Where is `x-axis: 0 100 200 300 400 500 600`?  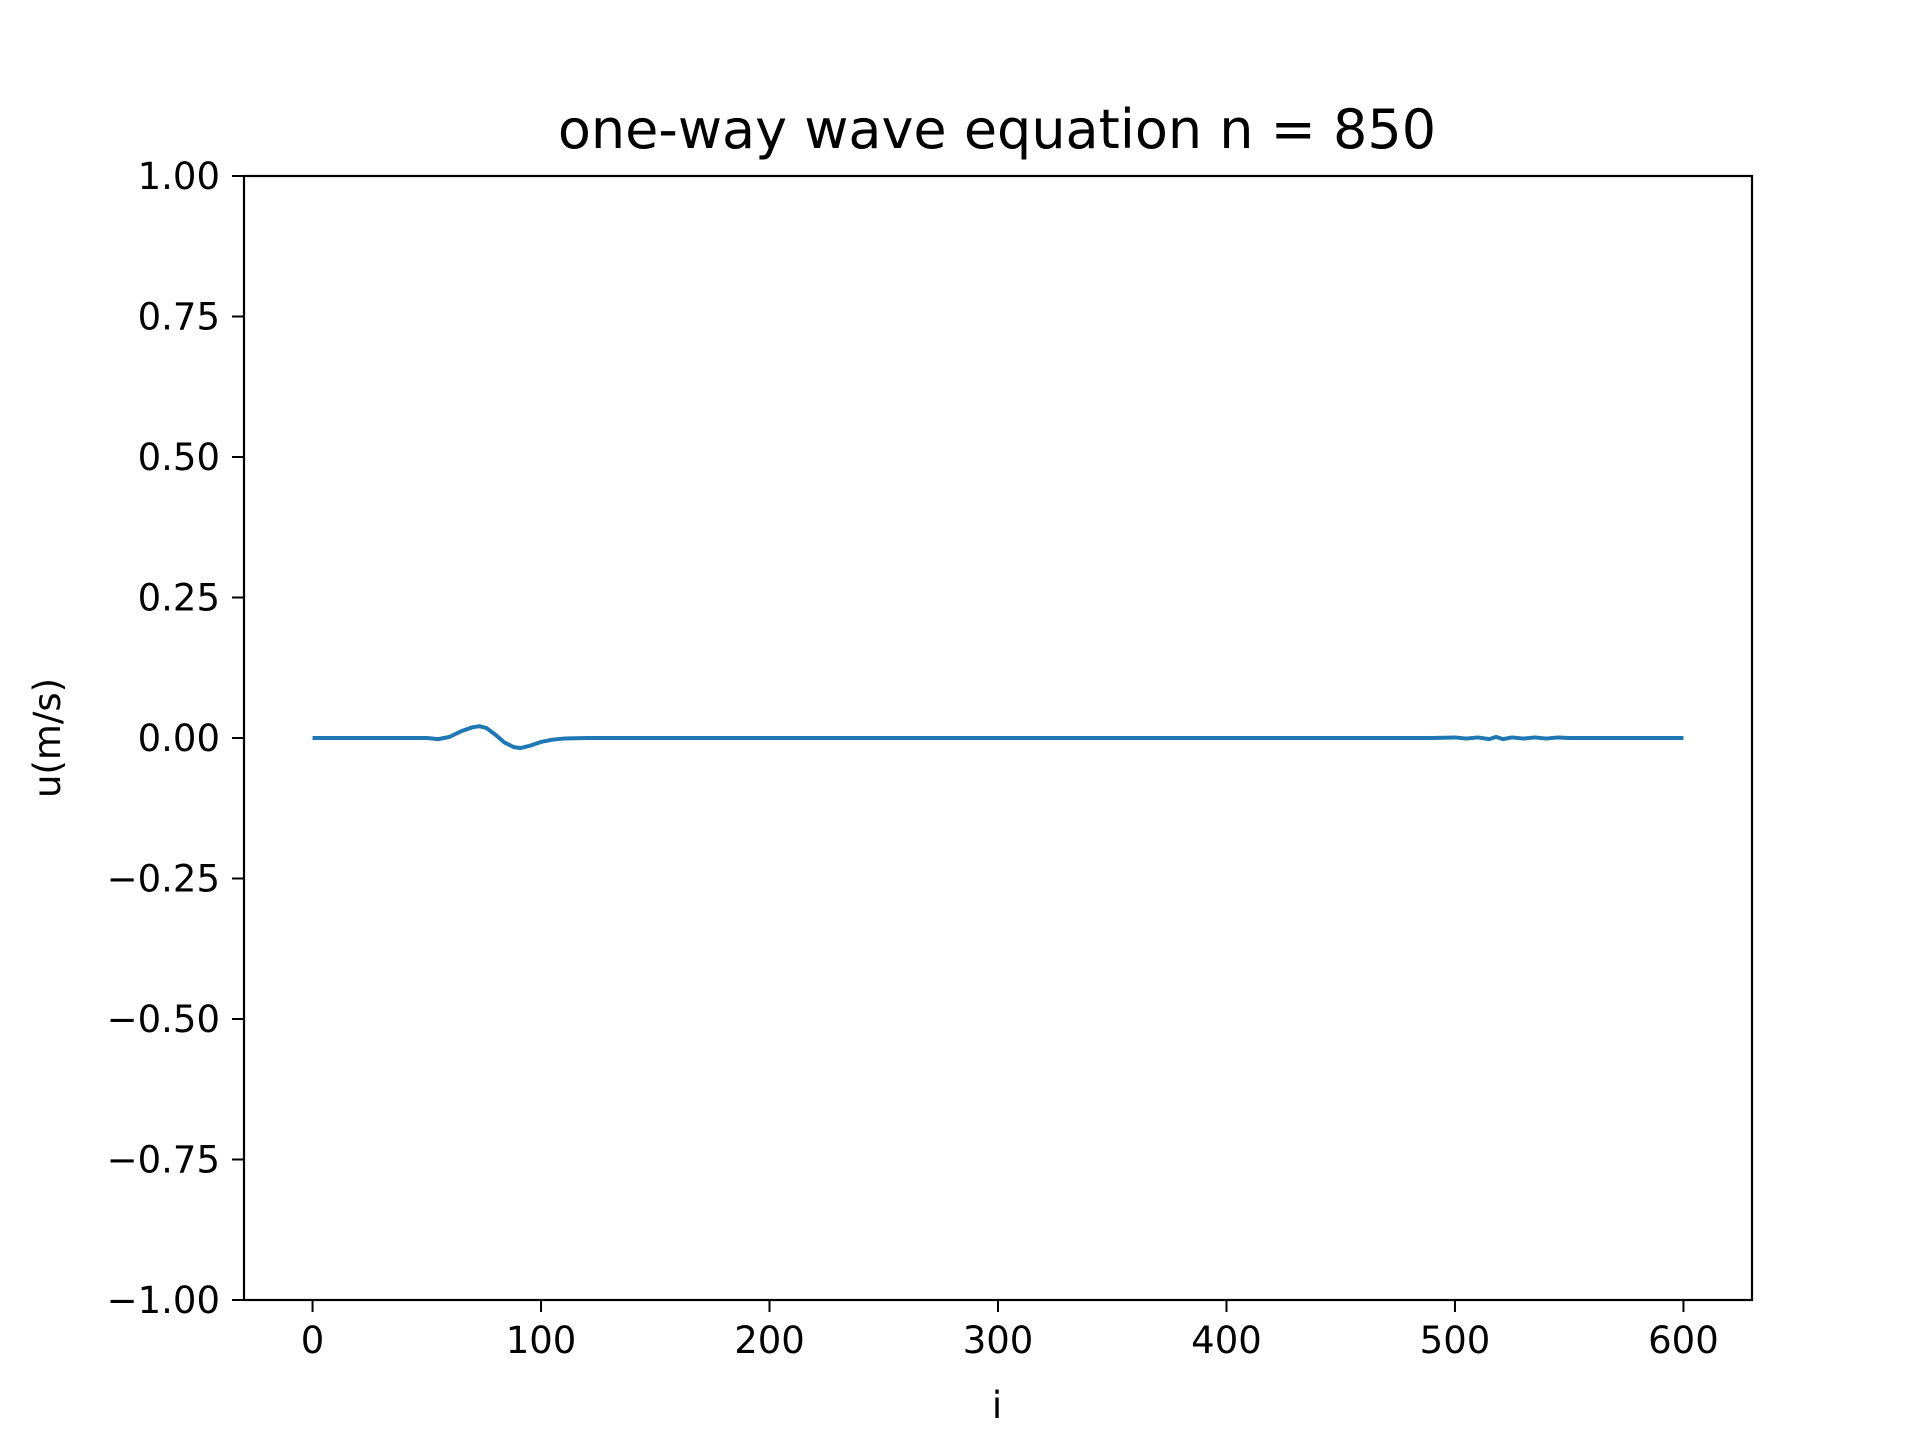
x-axis: 0 100 200 300 400 500 600 is located at coordinates (1010, 1331).